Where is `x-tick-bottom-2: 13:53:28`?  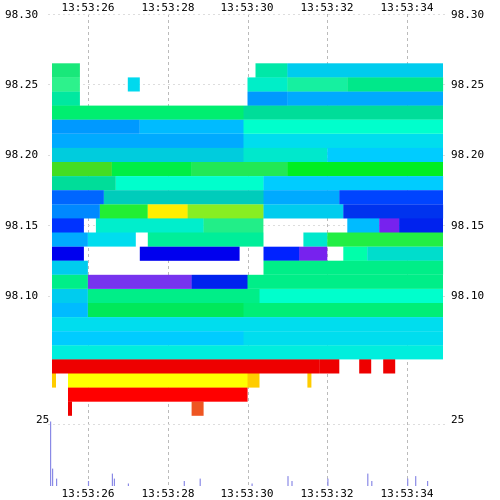 x-tick-bottom-2: 13:53:28 is located at coordinates (168, 493).